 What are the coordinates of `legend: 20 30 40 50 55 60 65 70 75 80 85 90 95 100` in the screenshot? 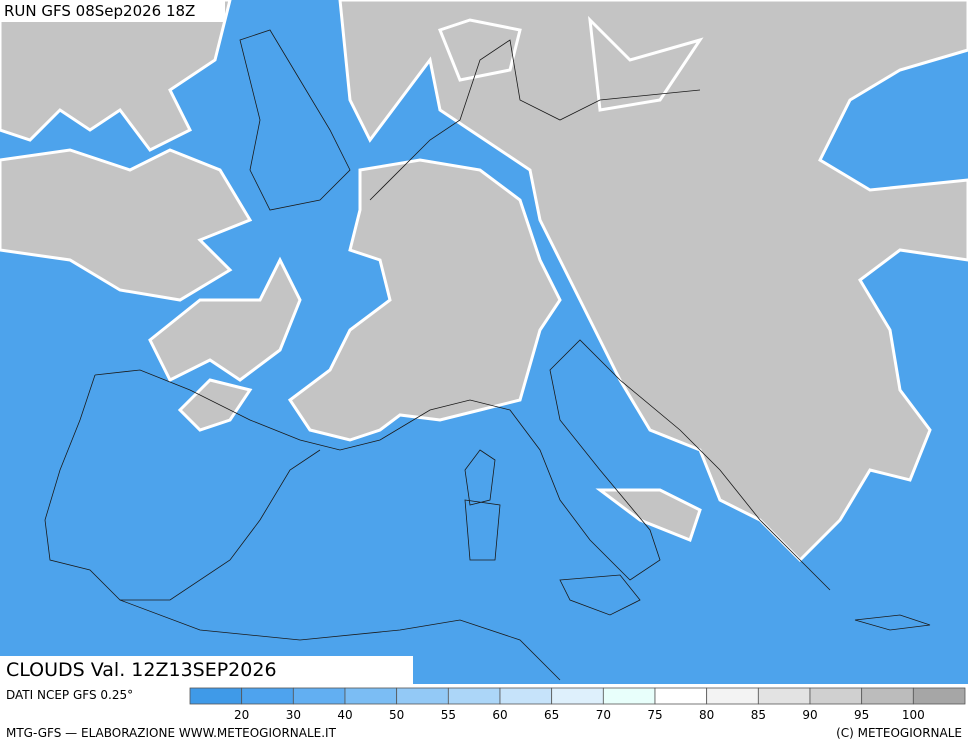 It's located at (577, 704).